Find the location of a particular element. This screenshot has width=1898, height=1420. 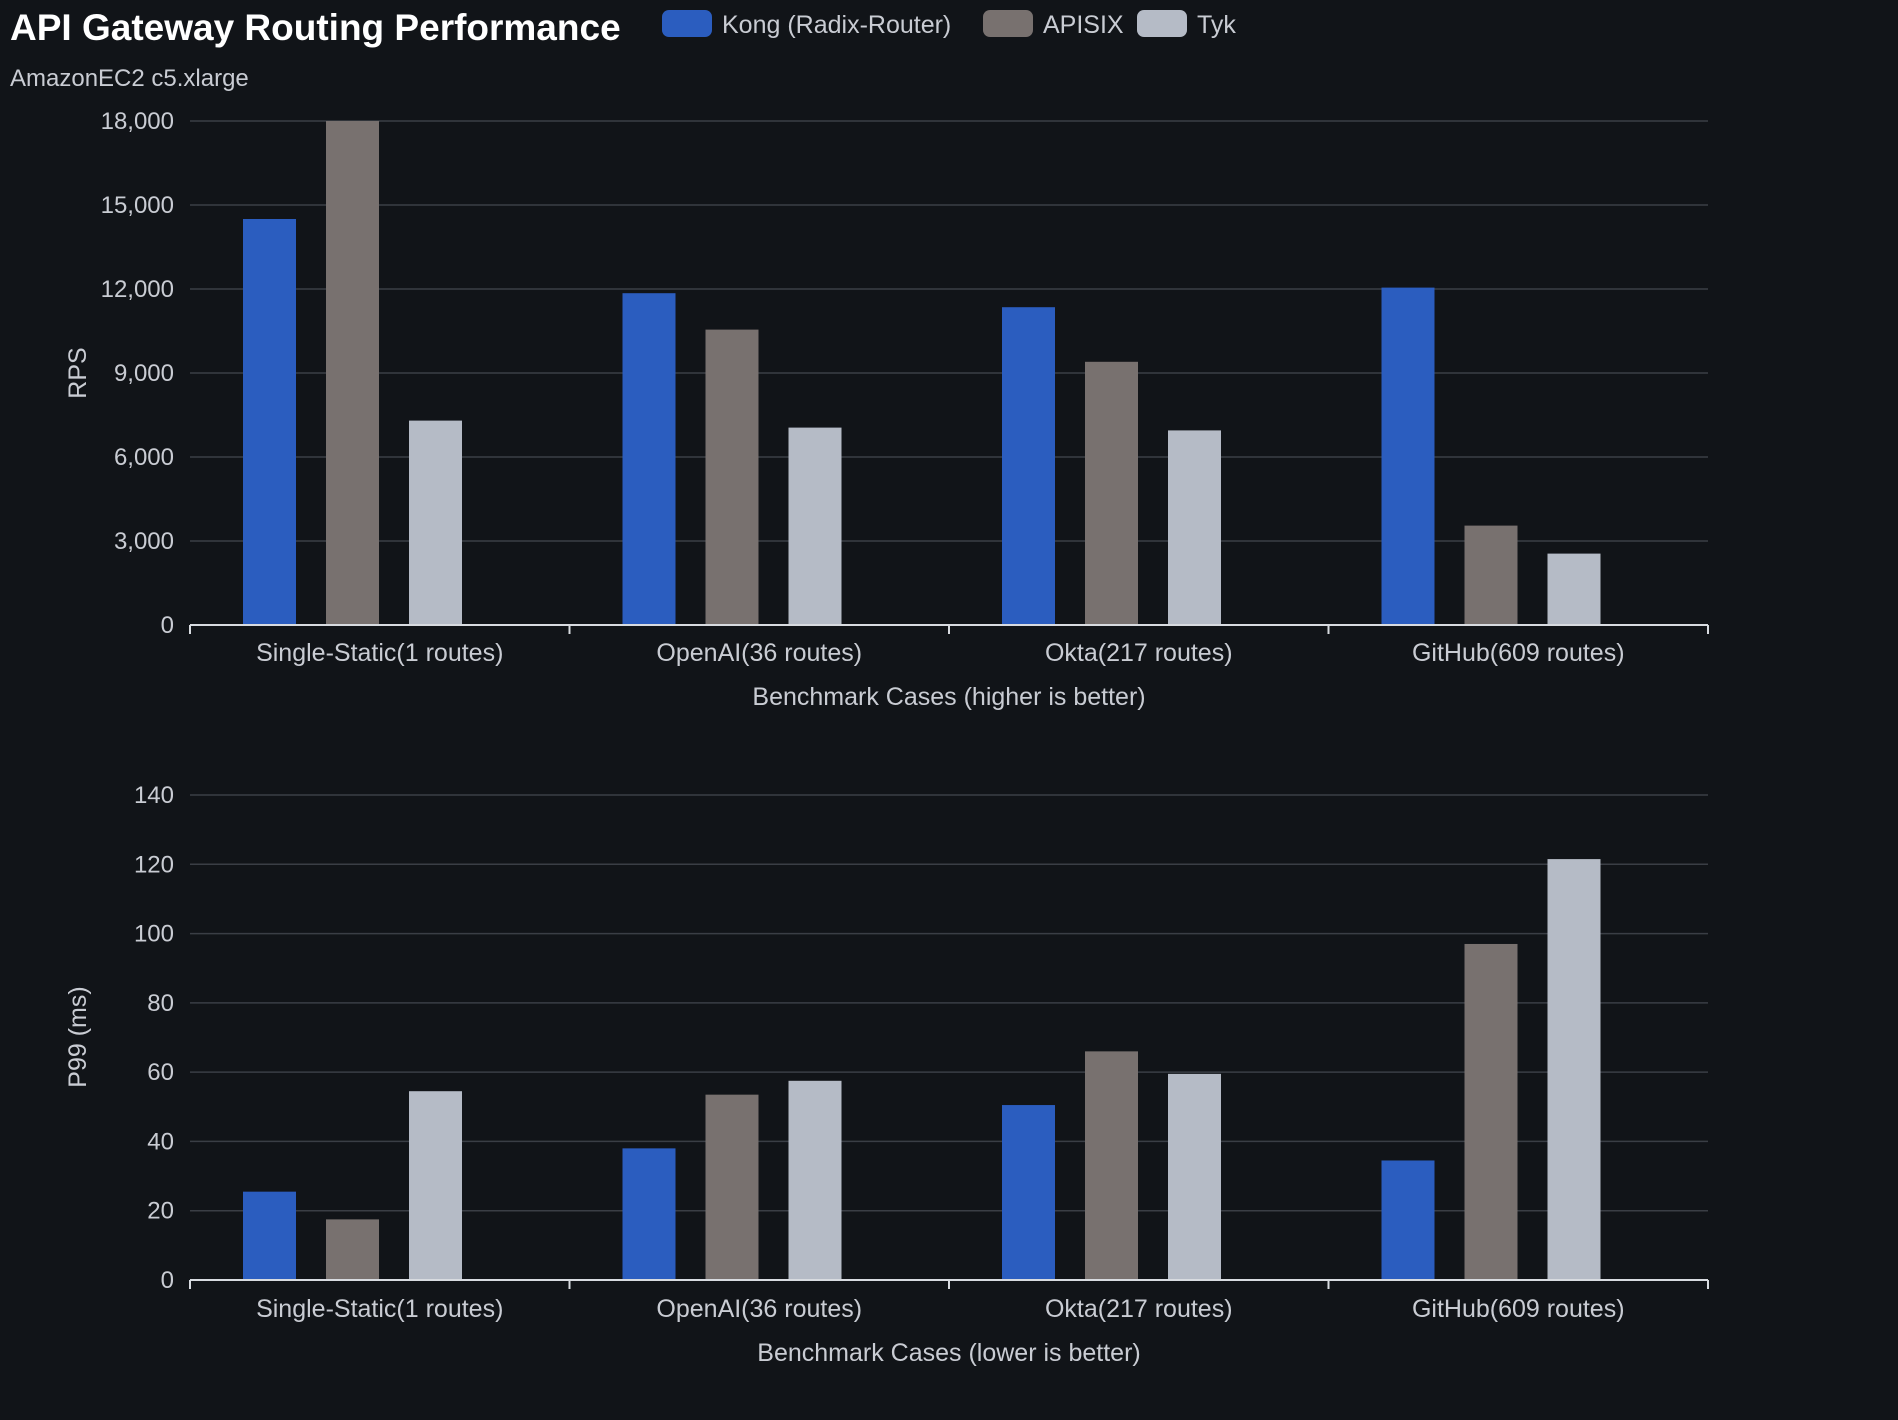

y-axis-title: RPS is located at coordinates (78, 372).